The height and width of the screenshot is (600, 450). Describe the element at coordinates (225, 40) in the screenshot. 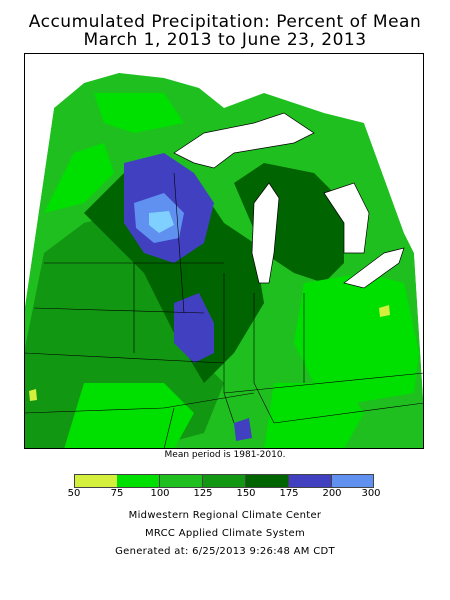

I see `map-title-line-2: March 1, 2013 to June 23, 2013` at that location.